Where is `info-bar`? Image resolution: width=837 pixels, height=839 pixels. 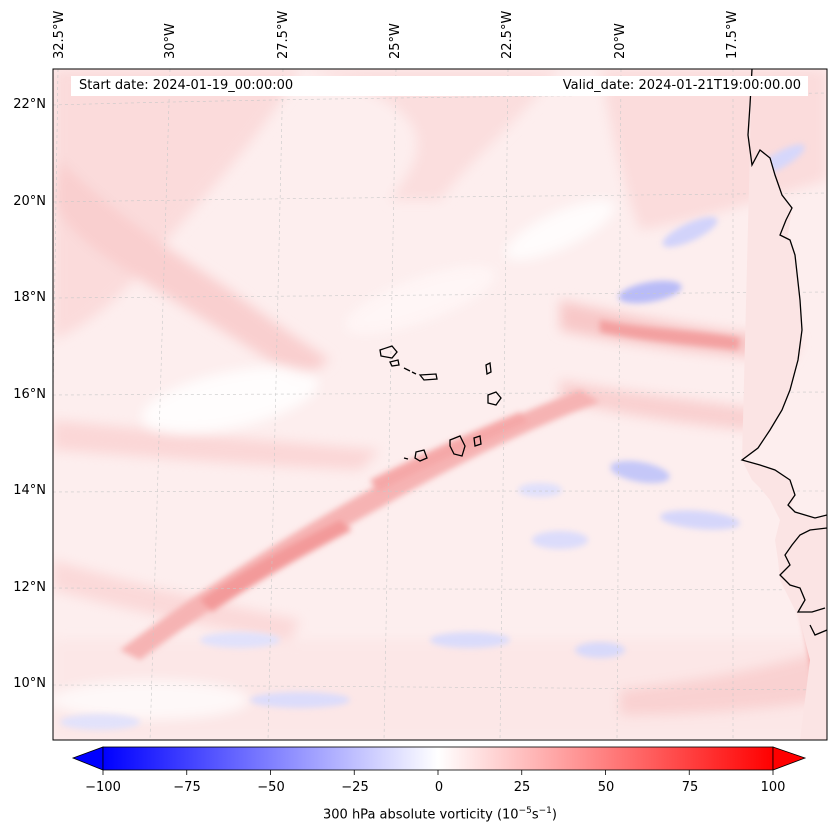
info-bar is located at coordinates (439, 86).